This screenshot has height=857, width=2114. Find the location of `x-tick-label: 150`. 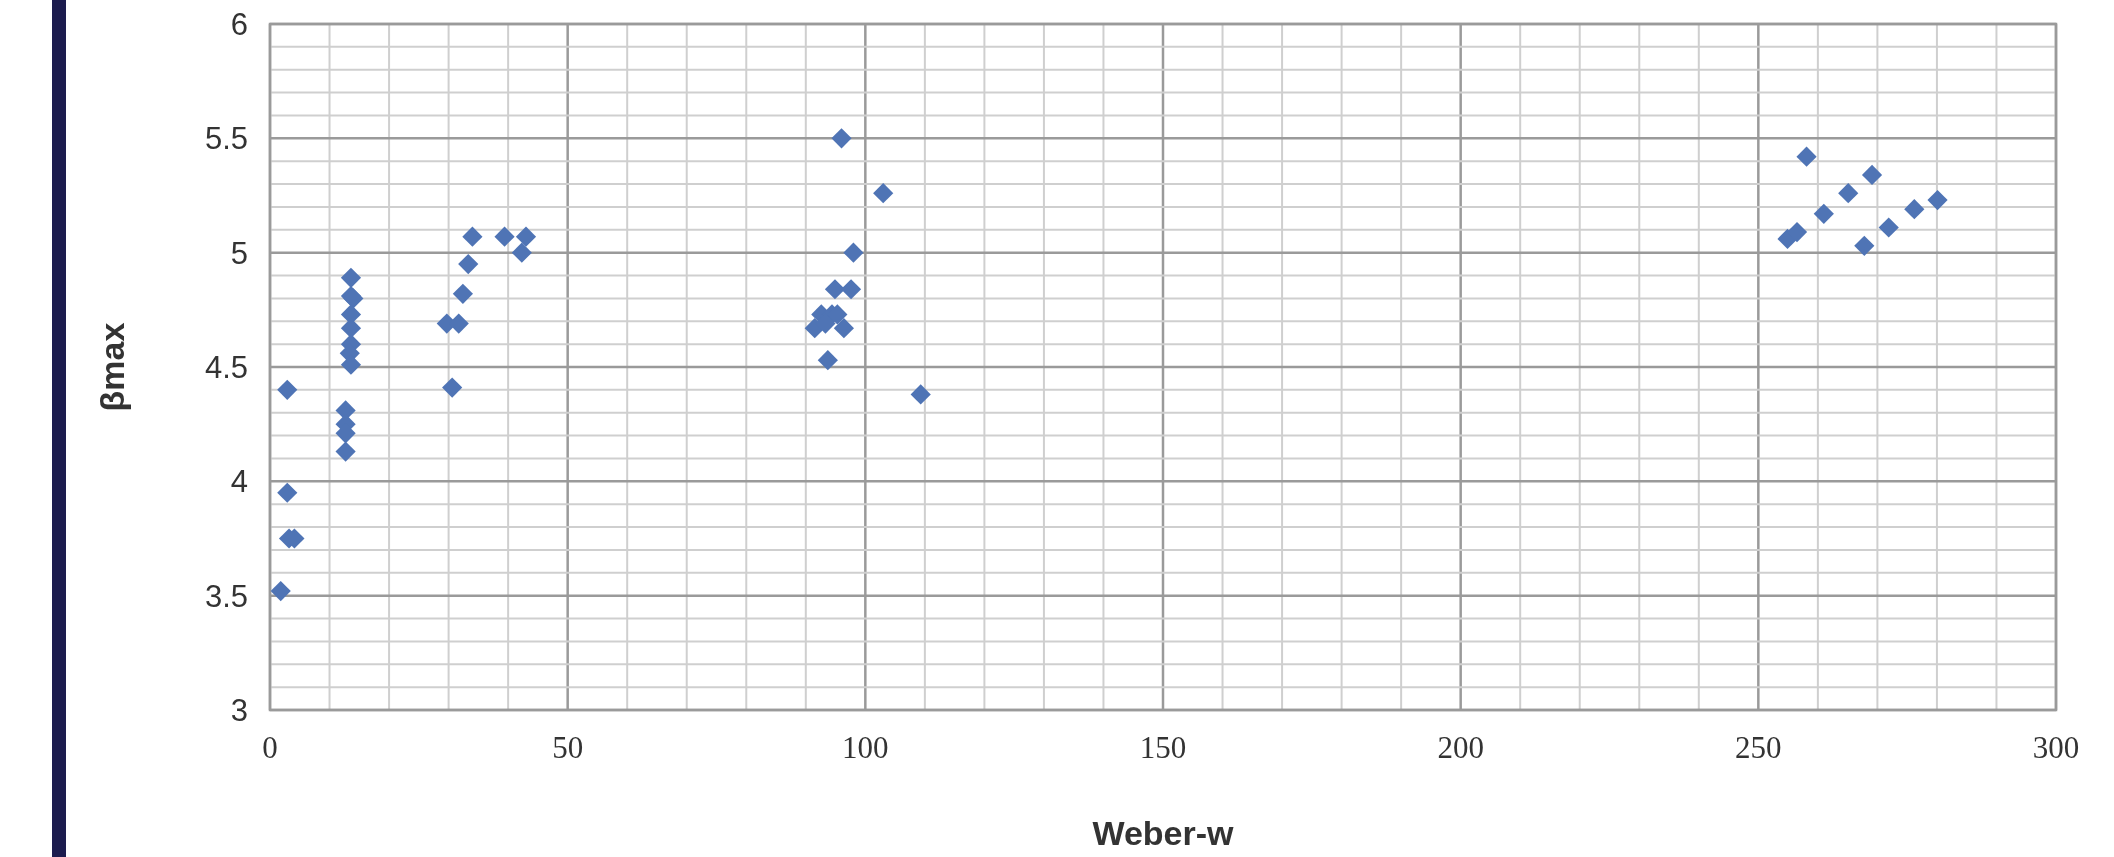

x-tick-label: 150 is located at coordinates (1163, 747).